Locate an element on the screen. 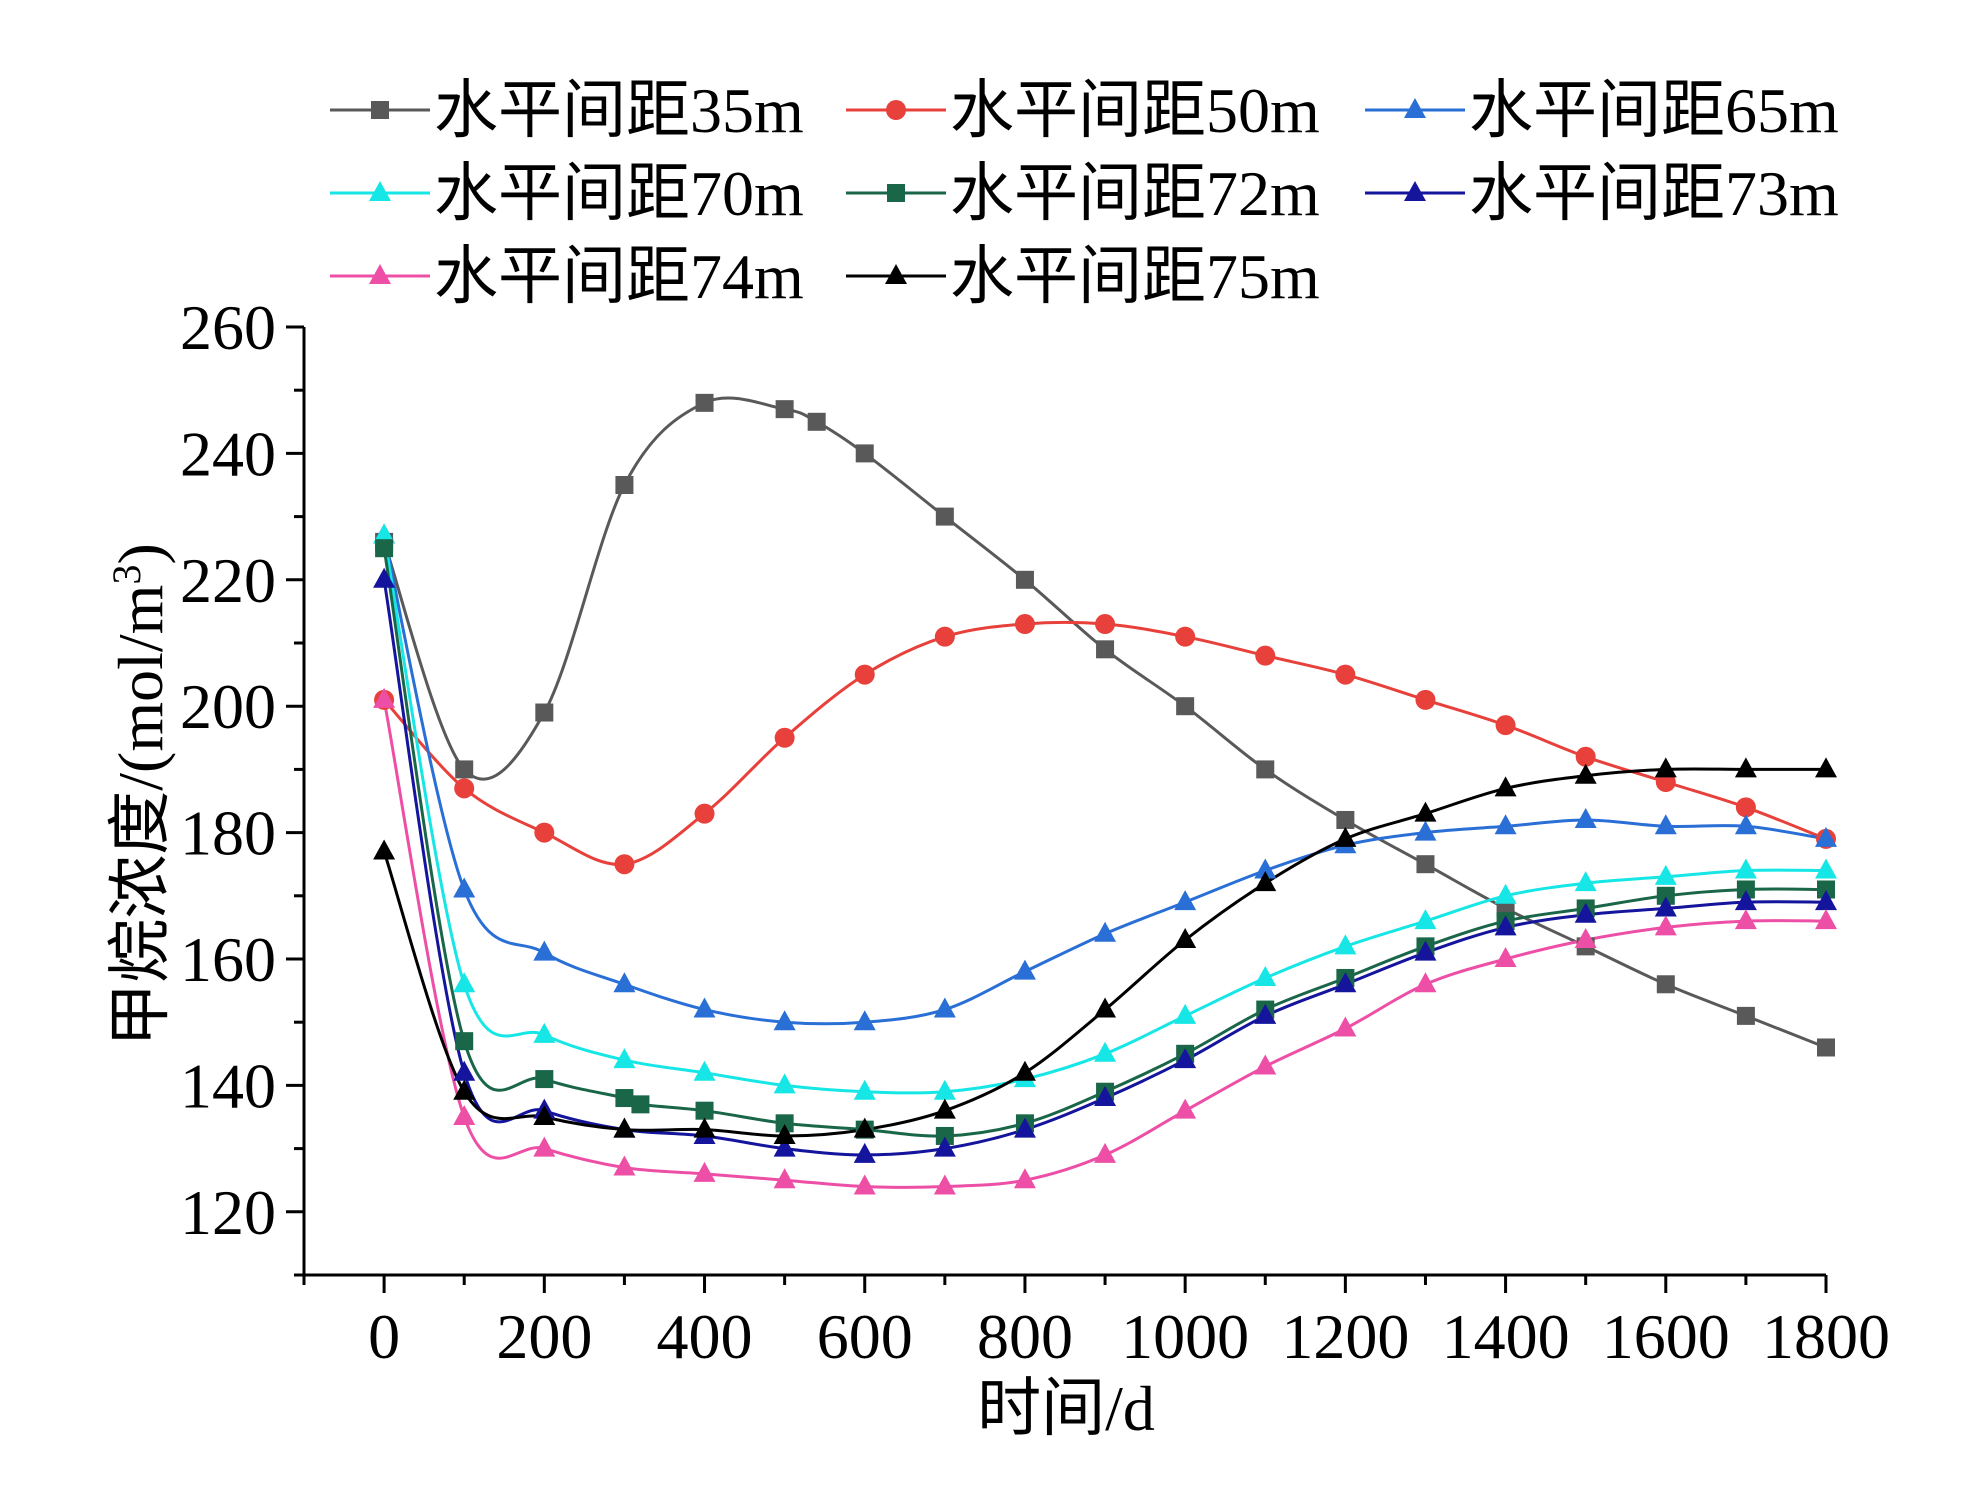 The width and height of the screenshot is (1969, 1506). y-axis-title-end: ) is located at coordinates (140, 553).